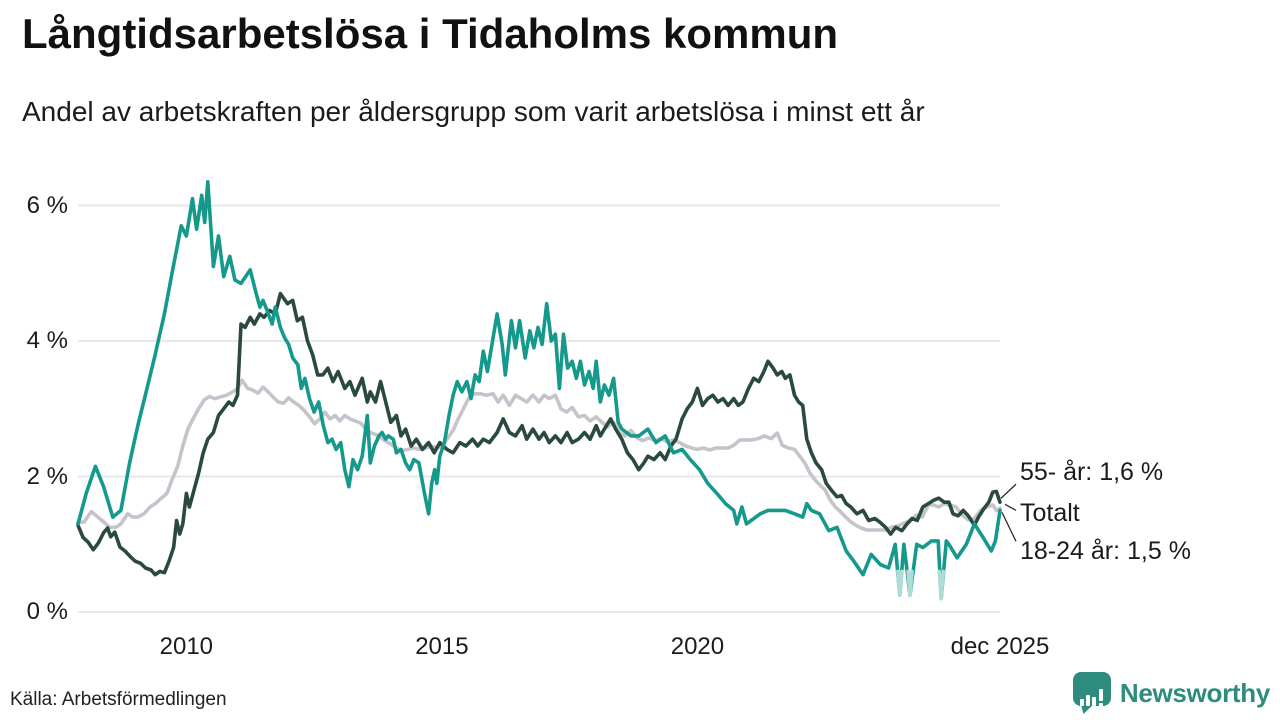  I want to click on x-tick-label-2015: 2015, so click(442, 646).